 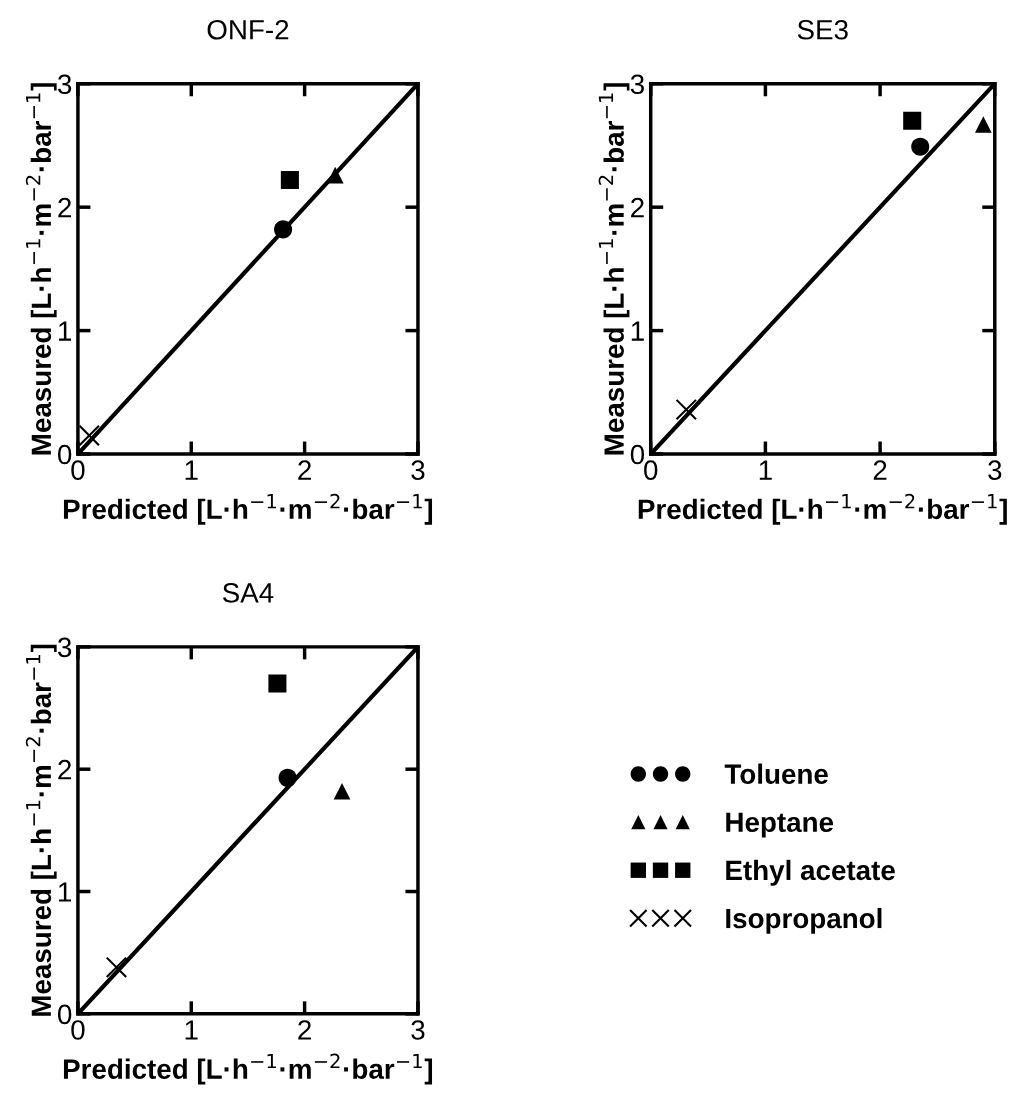 What do you see at coordinates (822, 29) in the screenshot?
I see `chart-title: SE3` at bounding box center [822, 29].